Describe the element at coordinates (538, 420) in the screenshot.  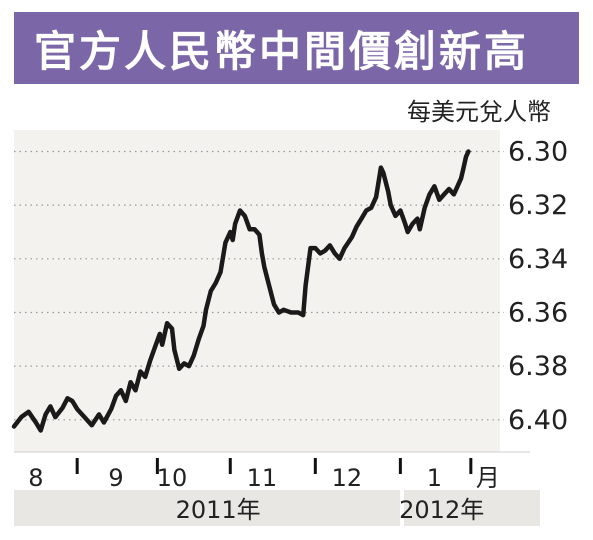
I see `y-tick-label: 6.40` at that location.